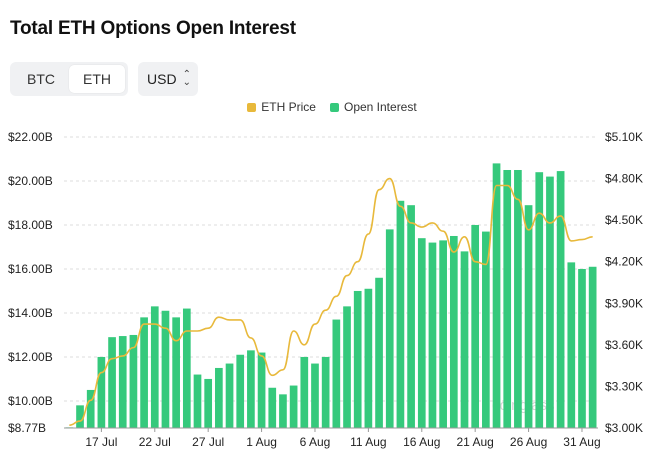 Image resolution: width=652 pixels, height=450 pixels. What do you see at coordinates (624, 345) in the screenshot?
I see `right-axis-tick-label: $3.60K` at bounding box center [624, 345].